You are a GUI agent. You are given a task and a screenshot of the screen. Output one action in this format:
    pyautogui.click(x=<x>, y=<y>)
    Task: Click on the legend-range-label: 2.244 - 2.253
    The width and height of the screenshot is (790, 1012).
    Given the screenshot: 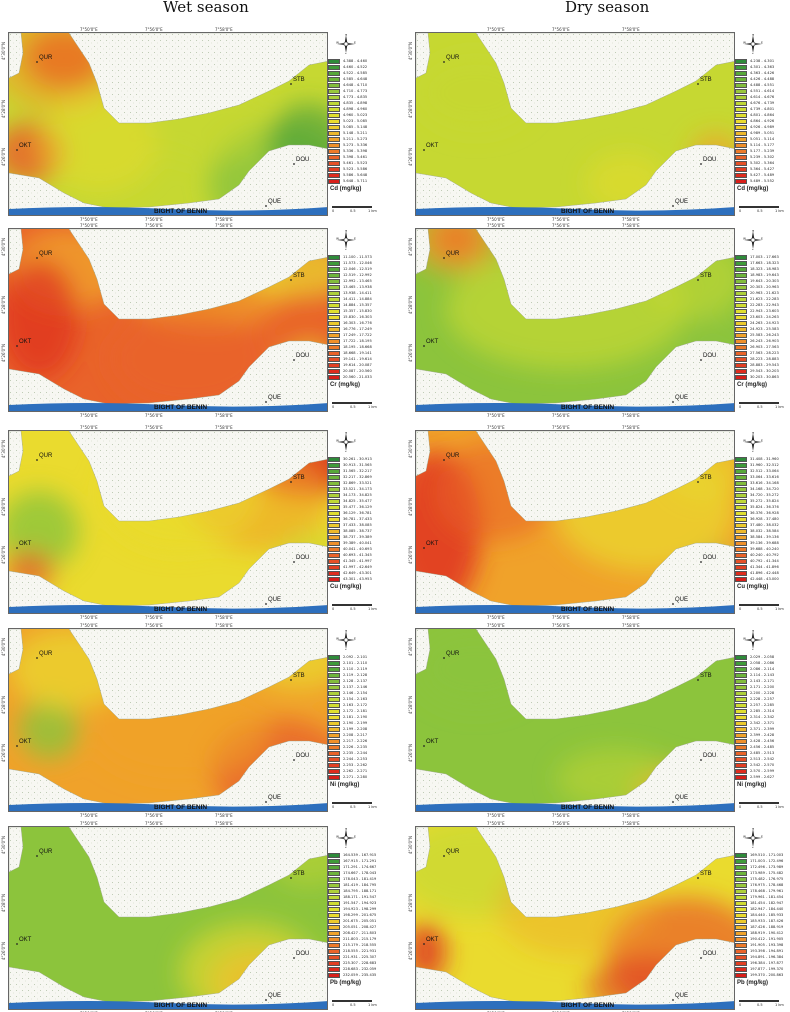 What is the action you would take?
    pyautogui.click(x=355, y=759)
    